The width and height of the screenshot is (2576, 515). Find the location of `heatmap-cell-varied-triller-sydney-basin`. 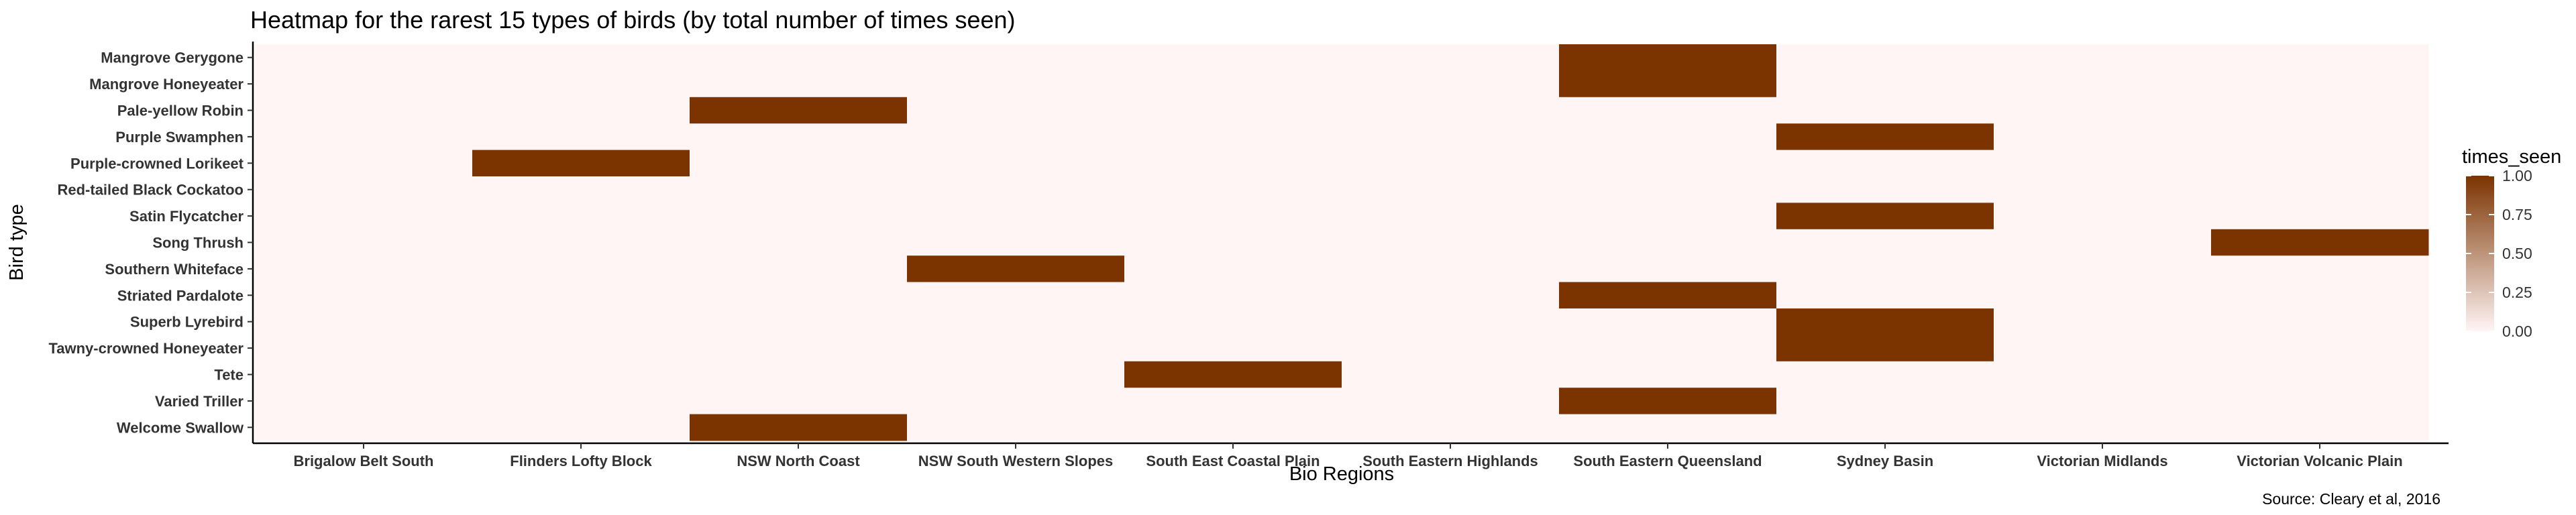

heatmap-cell-varied-triller-sydney-basin is located at coordinates (1885, 401).